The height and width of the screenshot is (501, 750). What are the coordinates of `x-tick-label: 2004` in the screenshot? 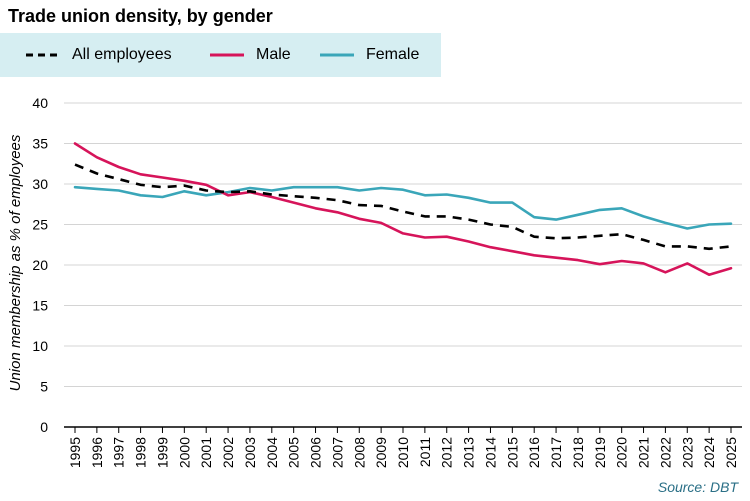 It's located at (272, 452).